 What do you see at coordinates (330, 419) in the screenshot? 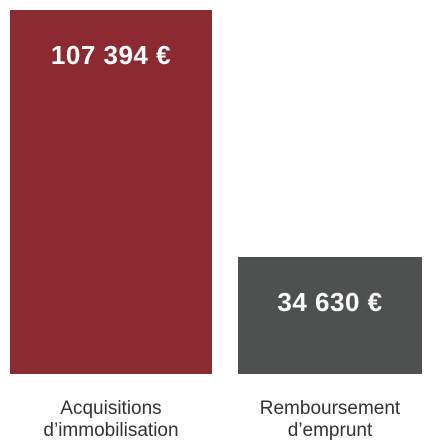
I see `category-label: Remboursement d’emprunt` at bounding box center [330, 419].